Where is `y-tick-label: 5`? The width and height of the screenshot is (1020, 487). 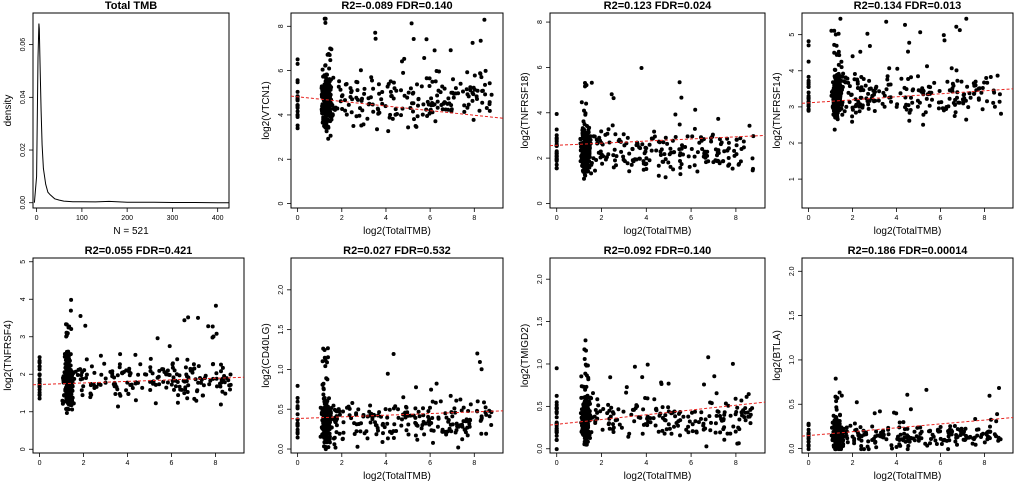
y-tick-label: 5 is located at coordinates (23, 262).